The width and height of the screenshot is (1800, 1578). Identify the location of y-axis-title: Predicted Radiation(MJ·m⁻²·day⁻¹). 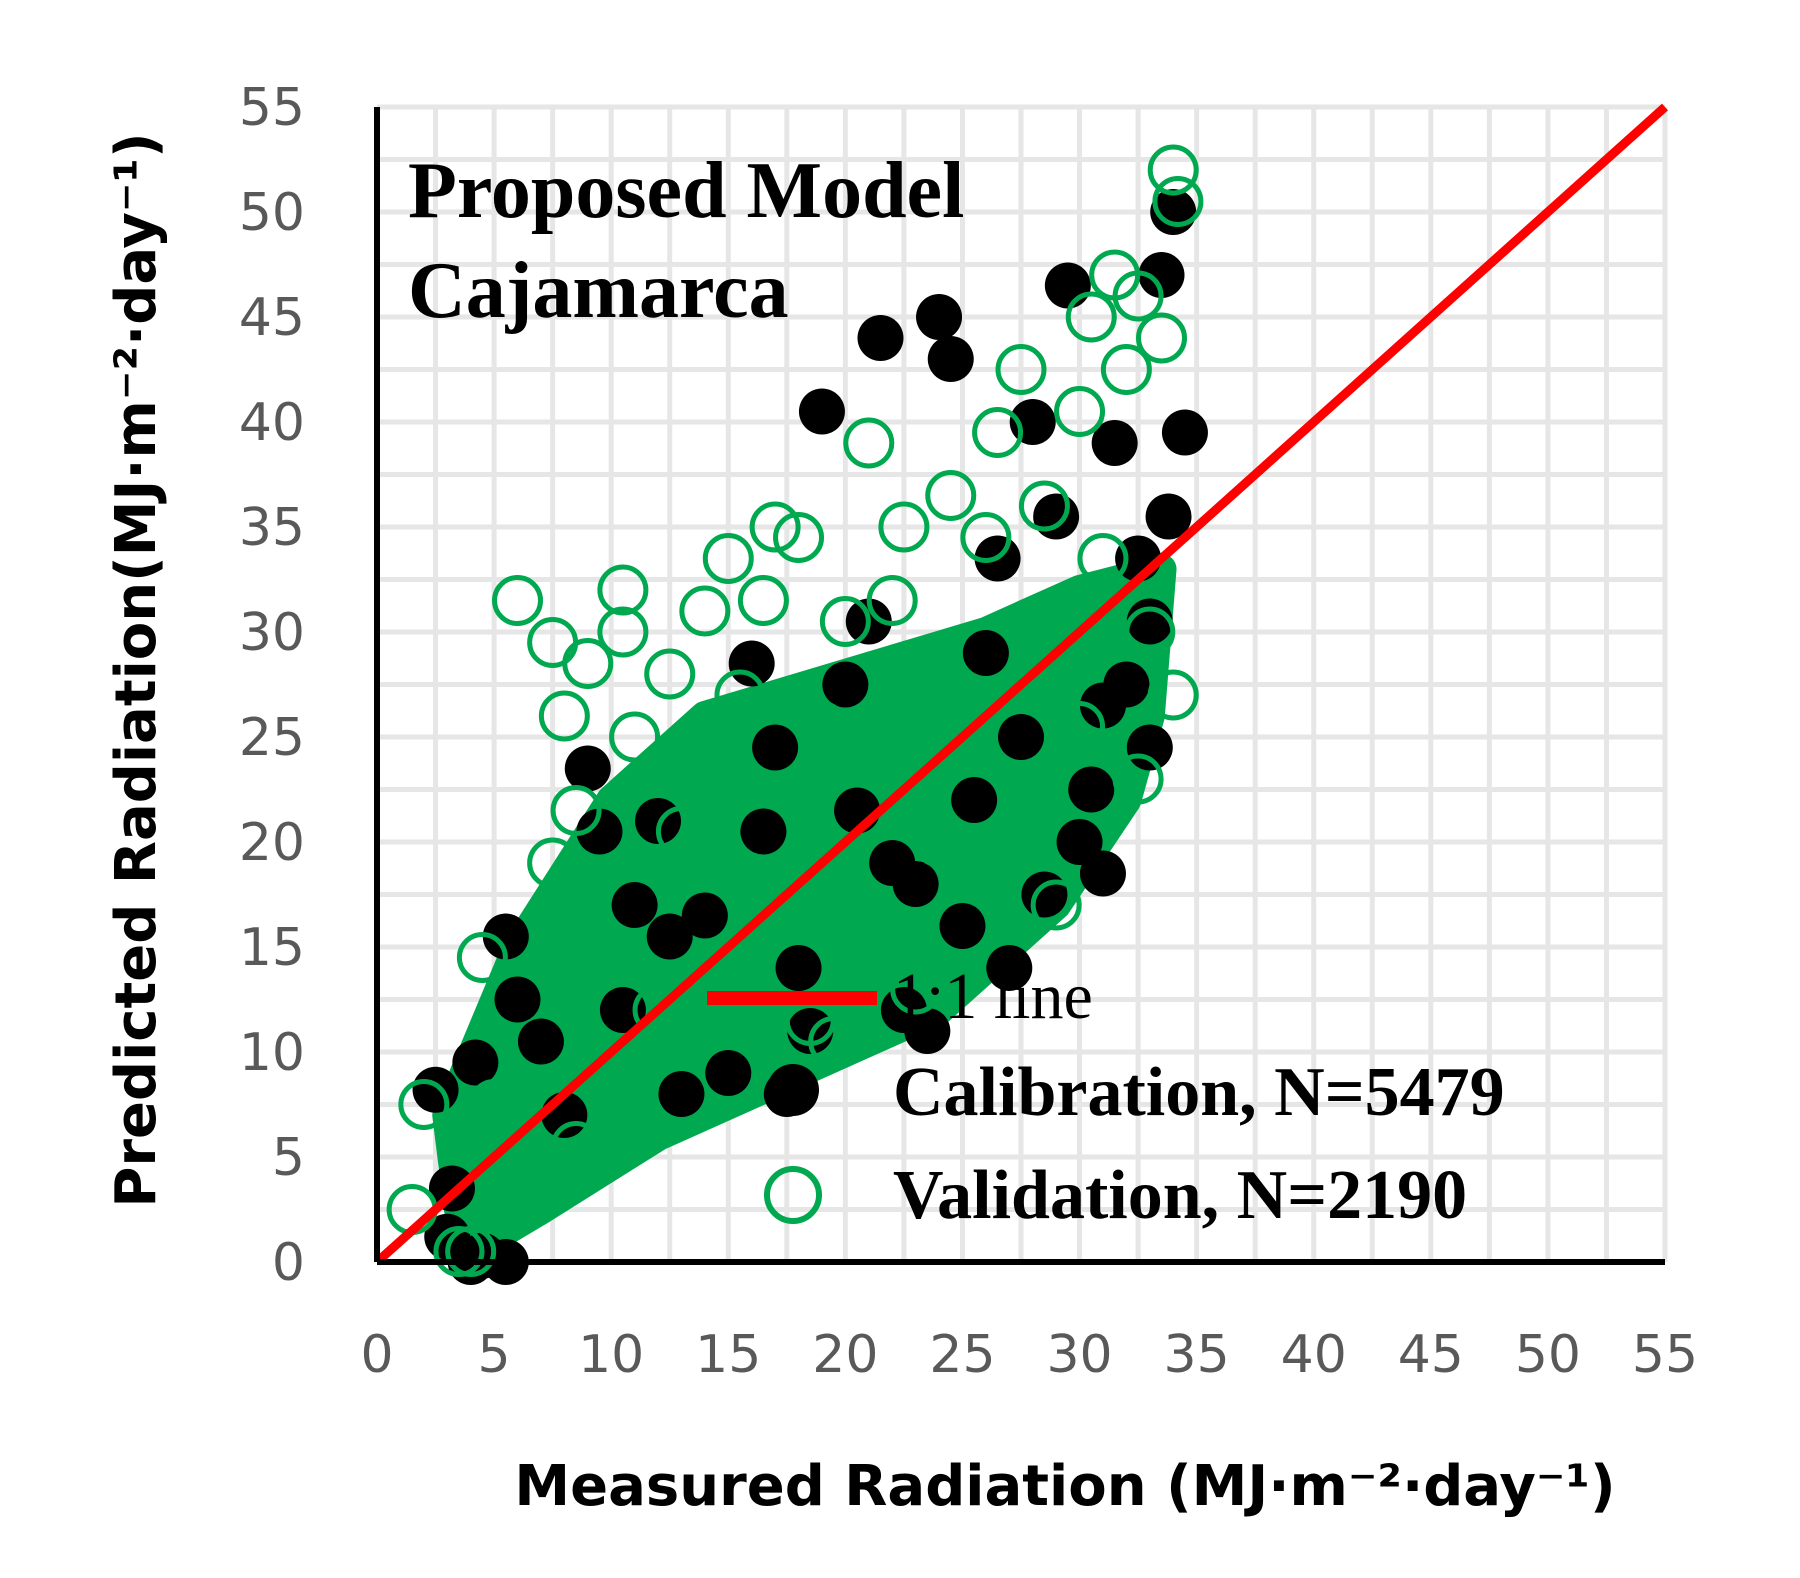
(136, 669).